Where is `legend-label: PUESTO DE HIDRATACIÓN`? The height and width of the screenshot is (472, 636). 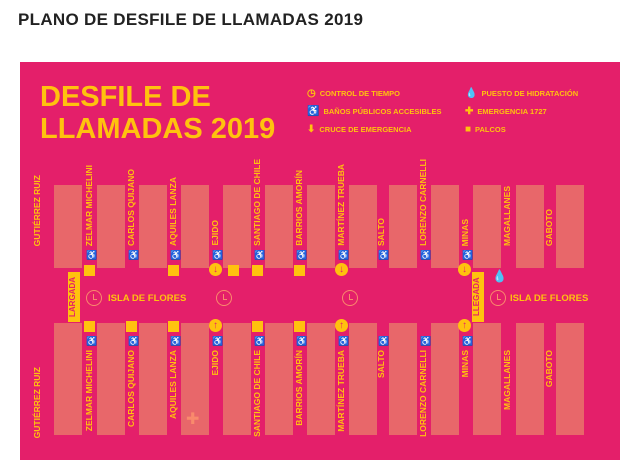 legend-label: PUESTO DE HIDRATACIÓN is located at coordinates (530, 93).